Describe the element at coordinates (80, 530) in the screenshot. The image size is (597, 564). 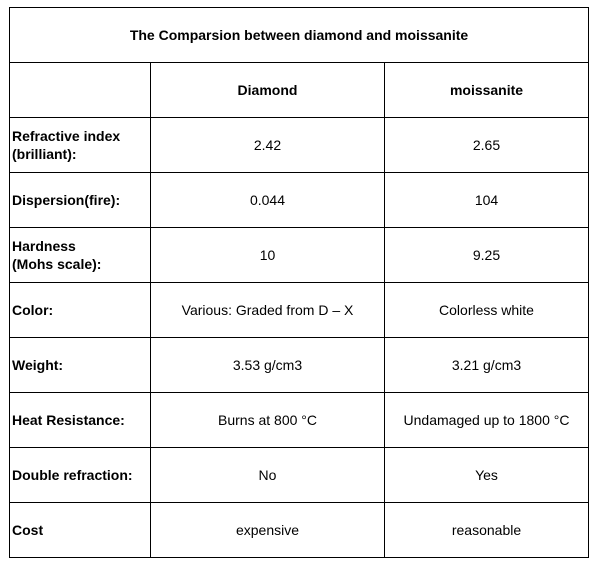
I see `row-label-cost: Cost` at that location.